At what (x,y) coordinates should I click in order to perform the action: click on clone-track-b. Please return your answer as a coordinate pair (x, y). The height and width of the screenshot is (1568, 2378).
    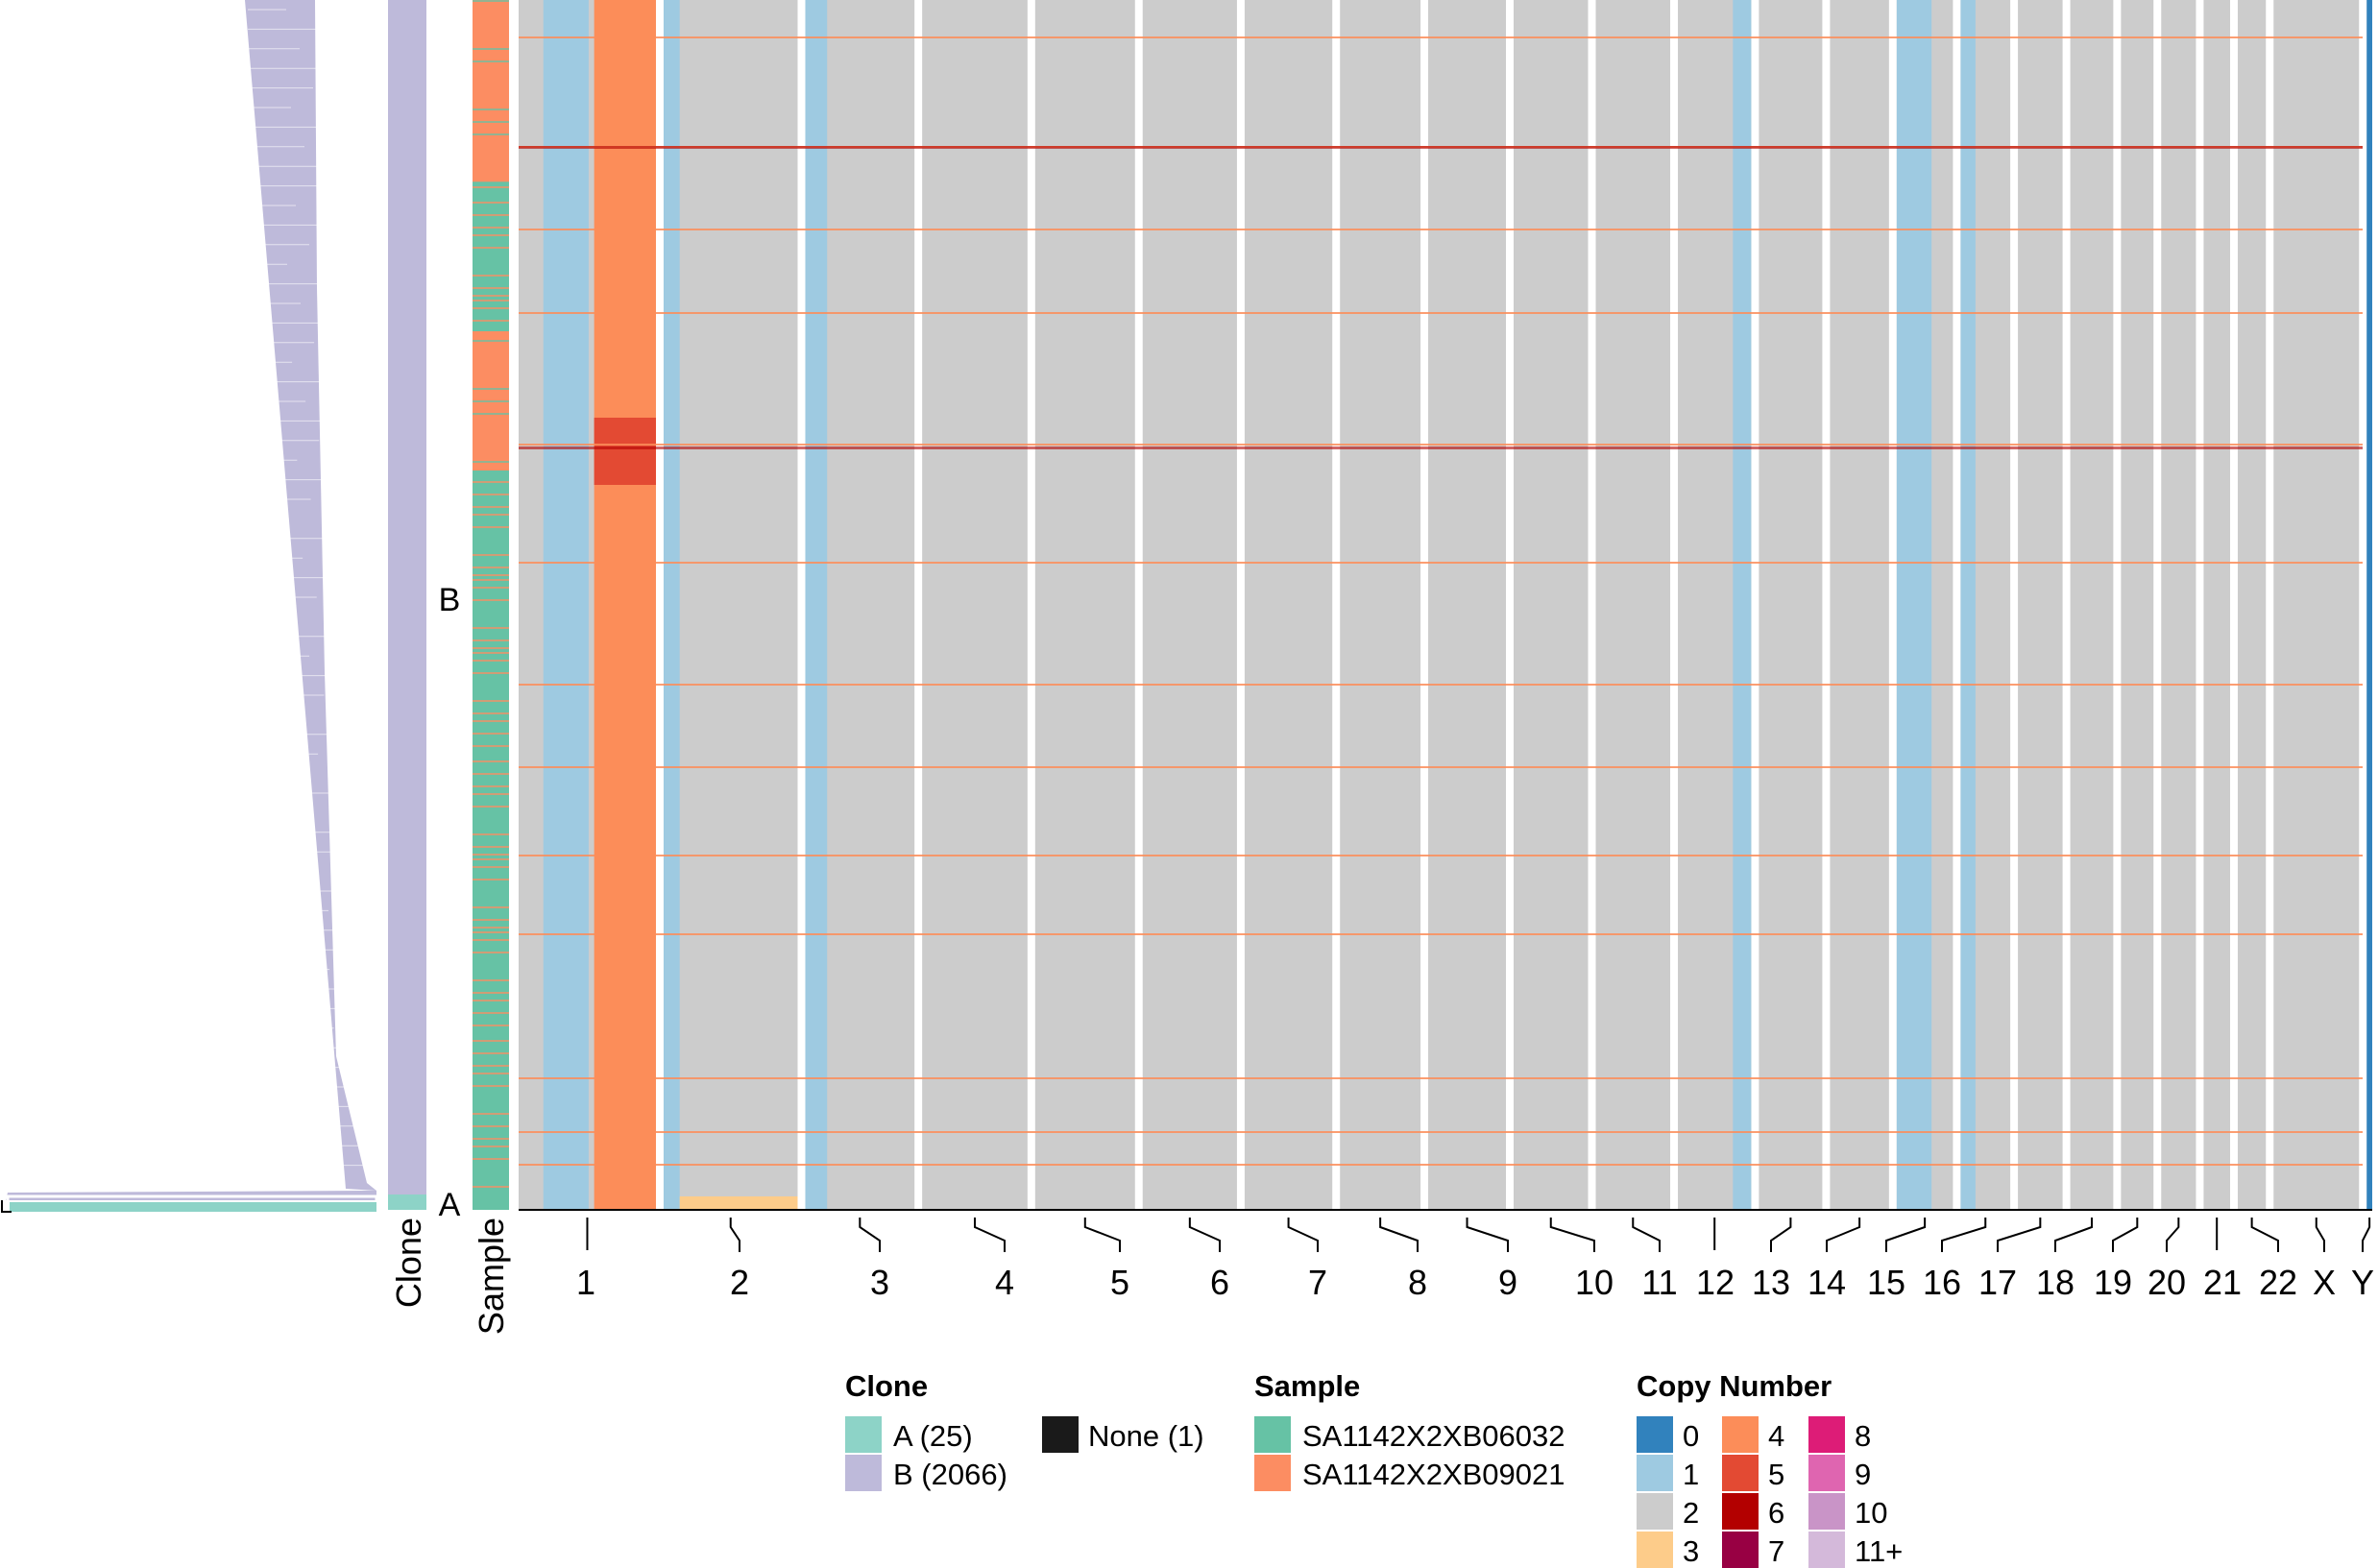
    Looking at the image, I should click on (407, 597).